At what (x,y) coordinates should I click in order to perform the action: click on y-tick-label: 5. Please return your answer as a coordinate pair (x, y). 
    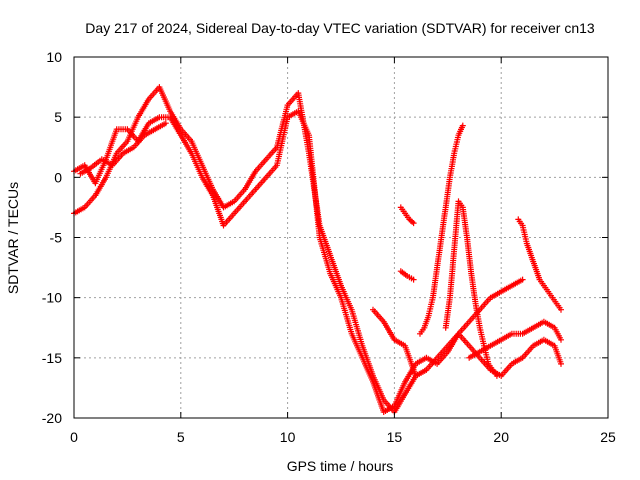
    Looking at the image, I should click on (58, 117).